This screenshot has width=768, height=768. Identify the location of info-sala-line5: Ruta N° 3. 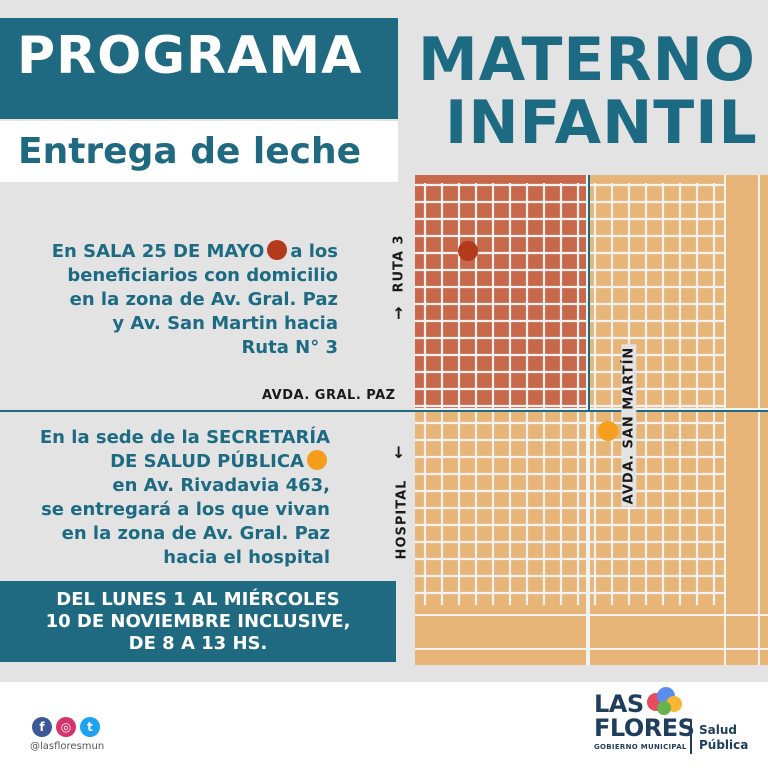
(289, 347).